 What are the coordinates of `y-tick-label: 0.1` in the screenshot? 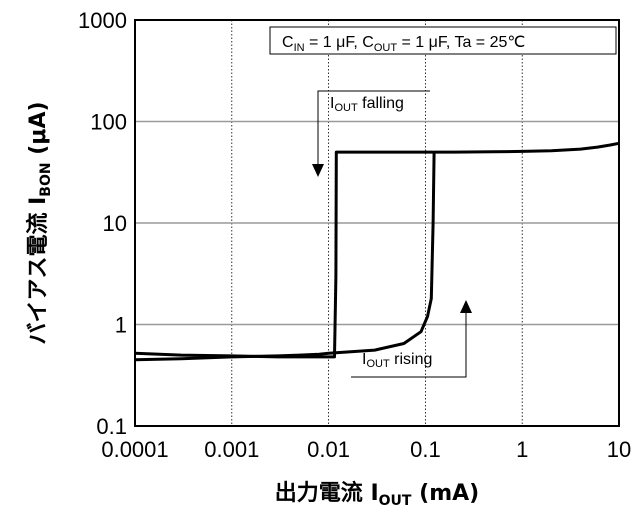 It's located at (111, 426).